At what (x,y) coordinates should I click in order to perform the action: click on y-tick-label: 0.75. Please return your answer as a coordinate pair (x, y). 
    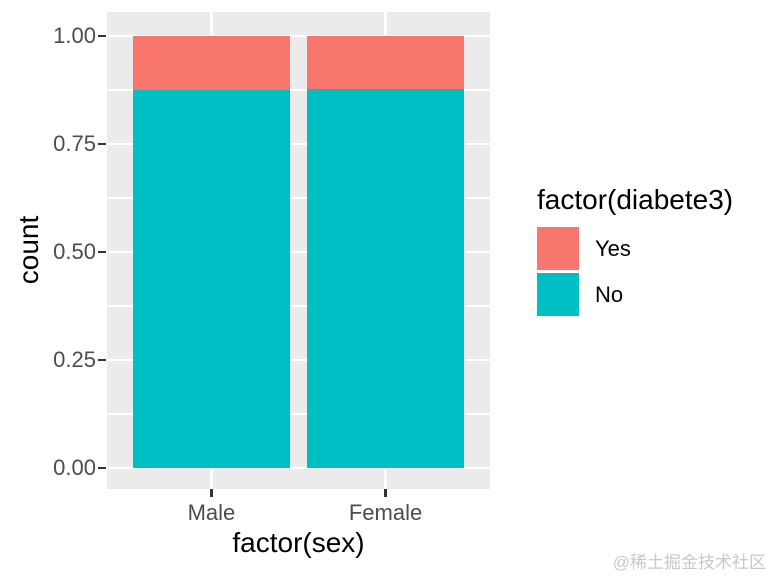
    Looking at the image, I should click on (74, 143).